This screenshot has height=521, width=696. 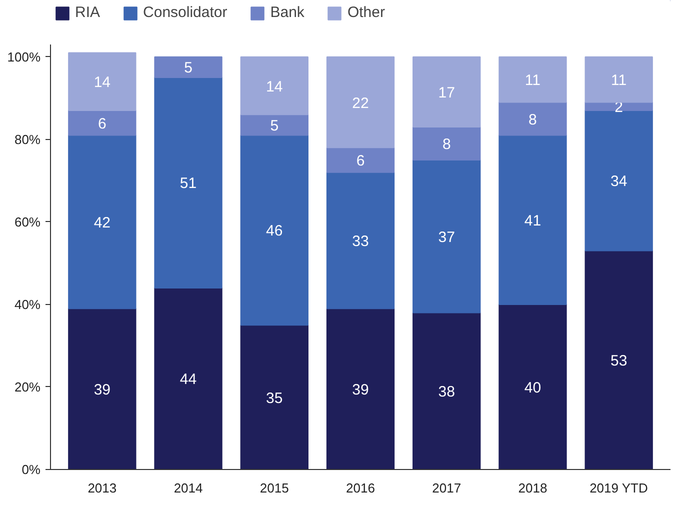 What do you see at coordinates (447, 488) in the screenshot?
I see `x-tick-label: 2017` at bounding box center [447, 488].